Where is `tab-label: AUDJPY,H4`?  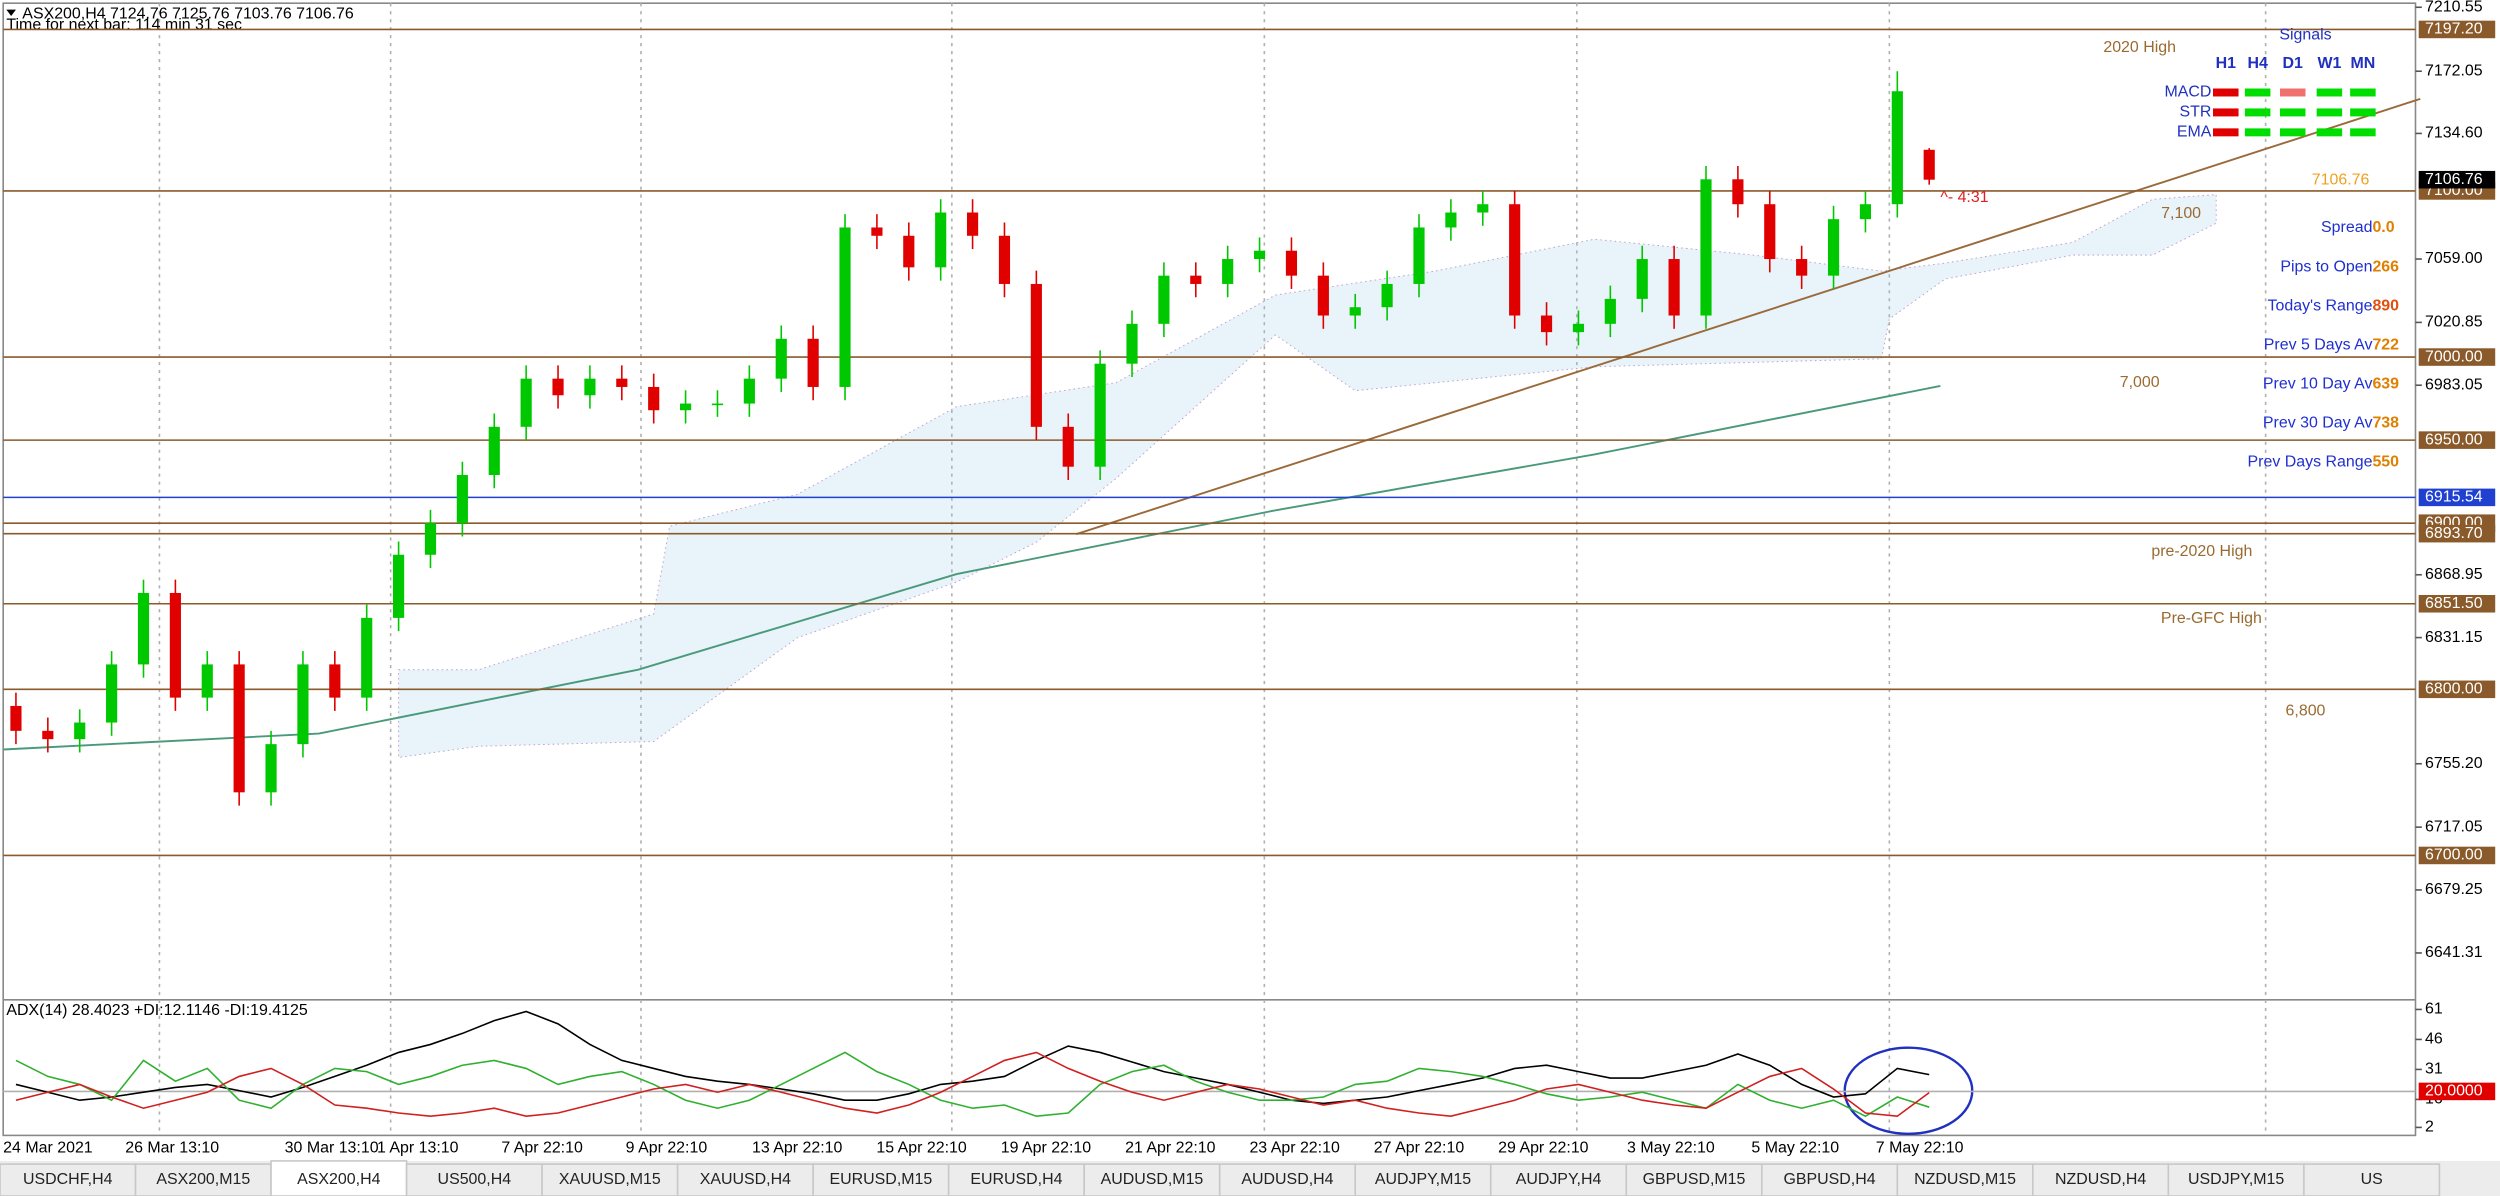
tab-label: AUDJPY,H4 is located at coordinates (1559, 1179).